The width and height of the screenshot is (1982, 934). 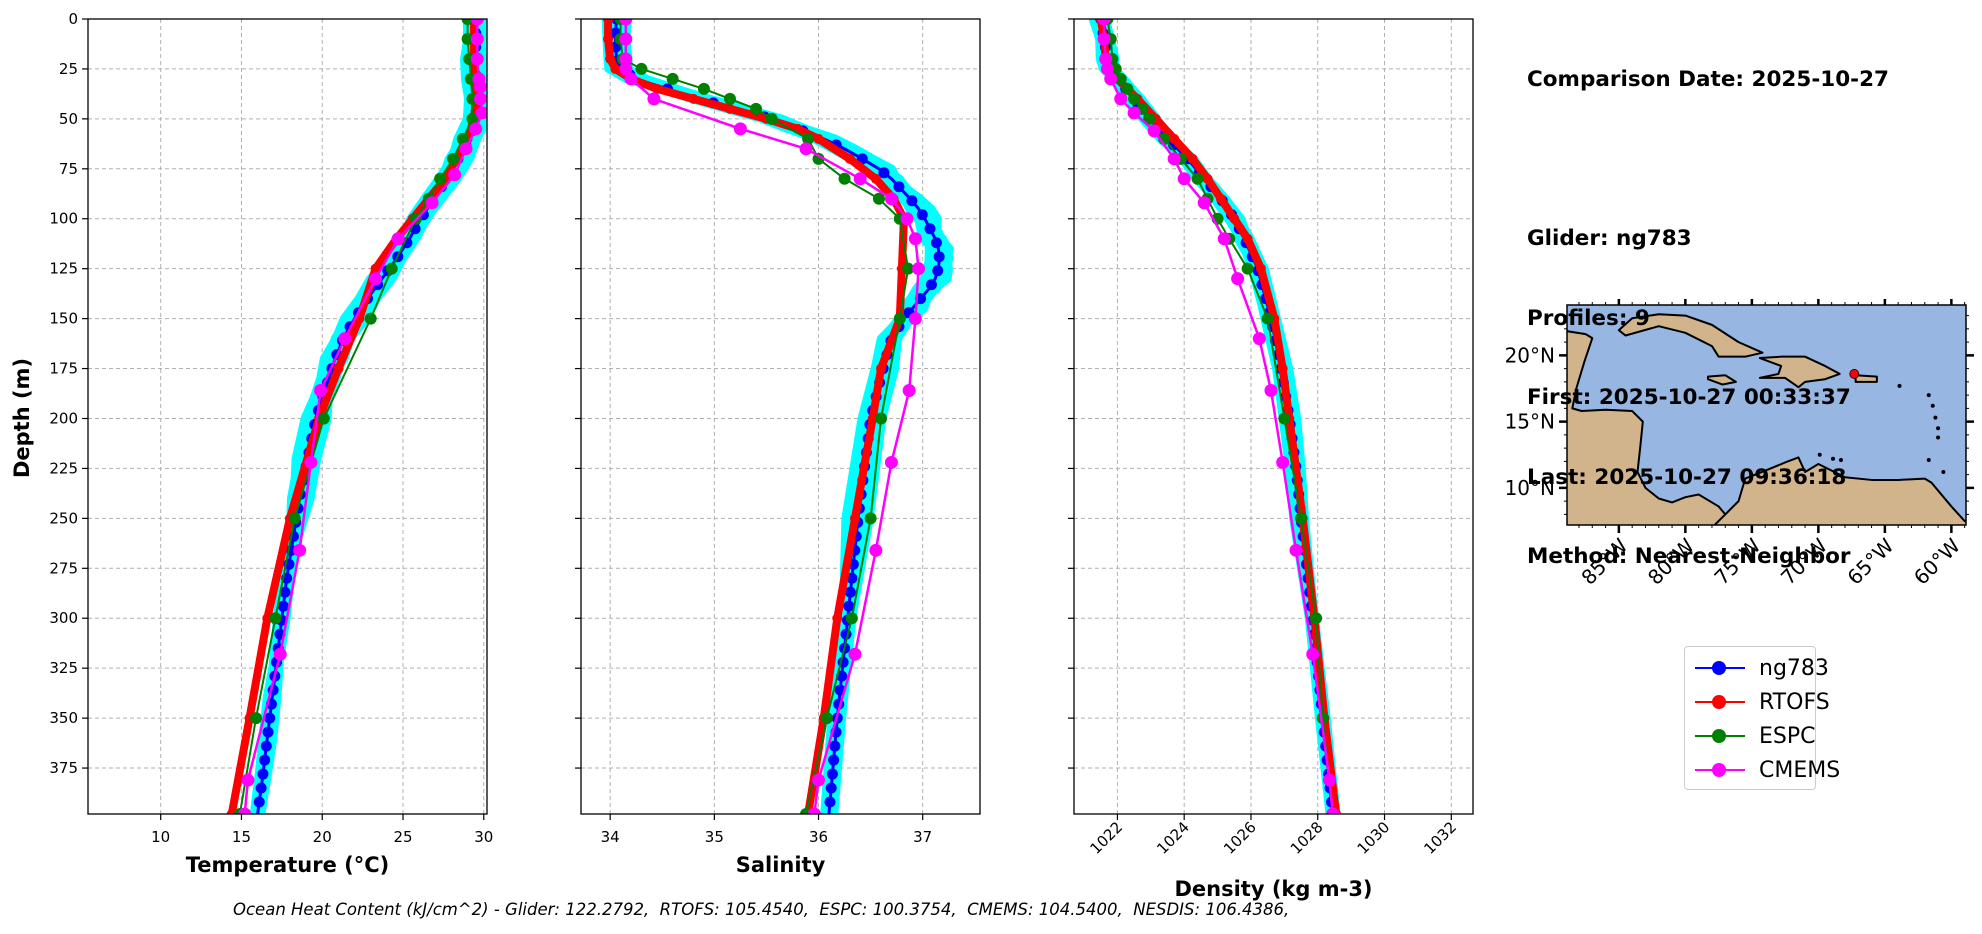 I want to click on map-lon-label: 60°W, so click(x=1937, y=561).